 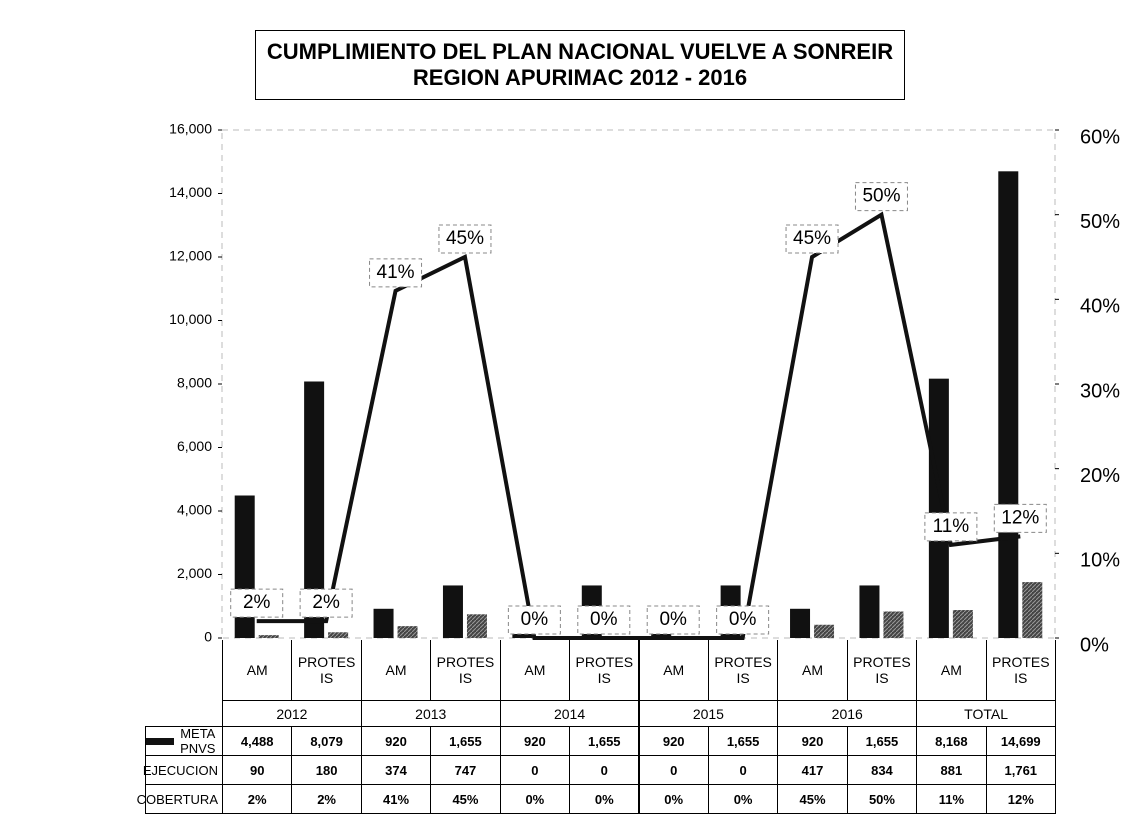 I want to click on table-cell: 12%, so click(x=1020, y=799).